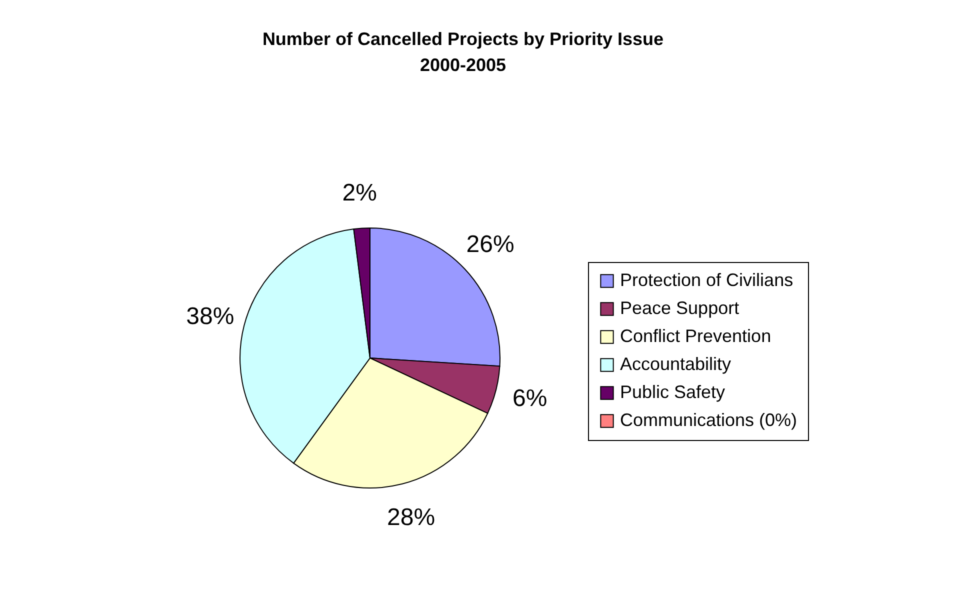 The image size is (980, 607). I want to click on data-label: 28%, so click(411, 517).